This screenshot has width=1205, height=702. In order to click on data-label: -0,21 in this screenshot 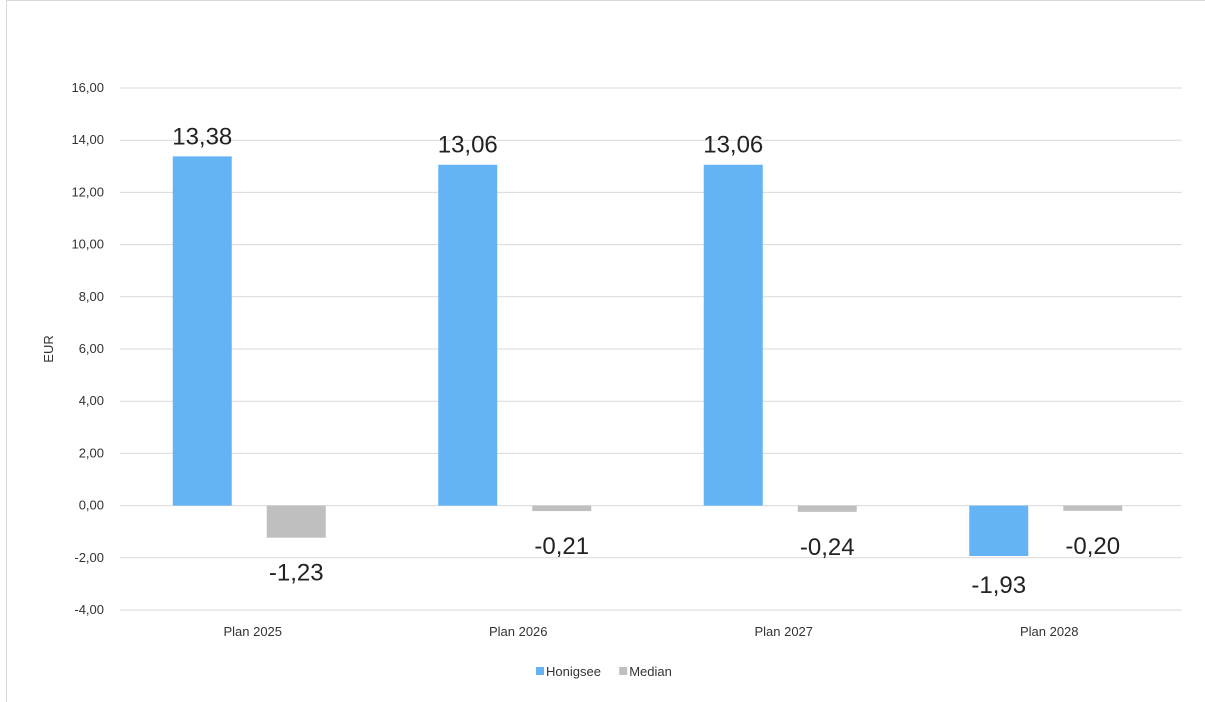, I will do `click(561, 546)`.